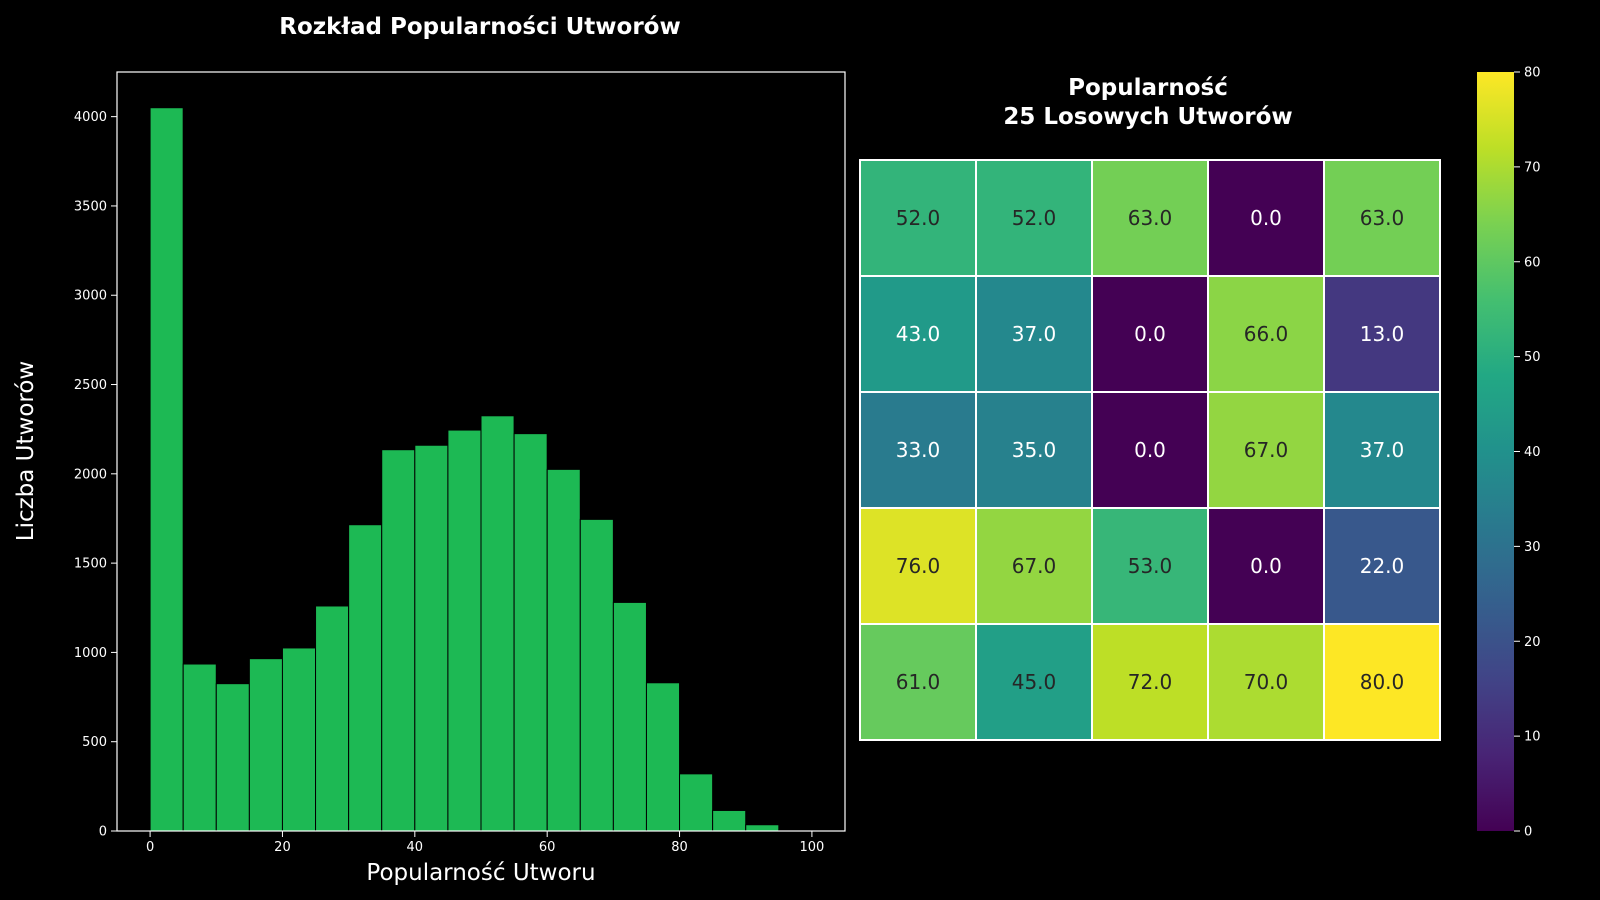 Image resolution: width=1600 pixels, height=900 pixels. What do you see at coordinates (1532, 452) in the screenshot?
I see `colorbar-tick-label: 40` at bounding box center [1532, 452].